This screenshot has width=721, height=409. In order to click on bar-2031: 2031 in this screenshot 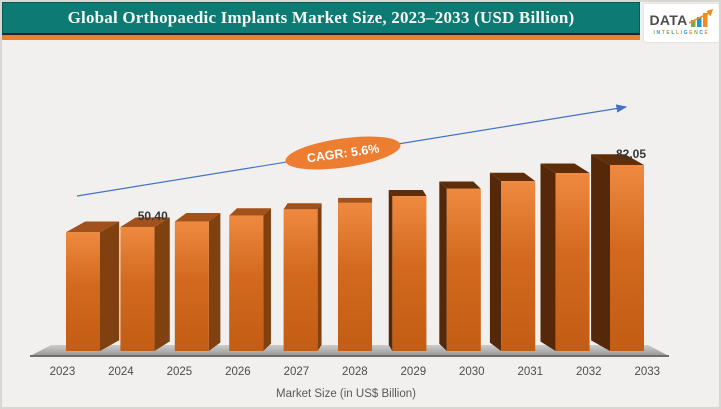, I will do `click(516, 275)`.